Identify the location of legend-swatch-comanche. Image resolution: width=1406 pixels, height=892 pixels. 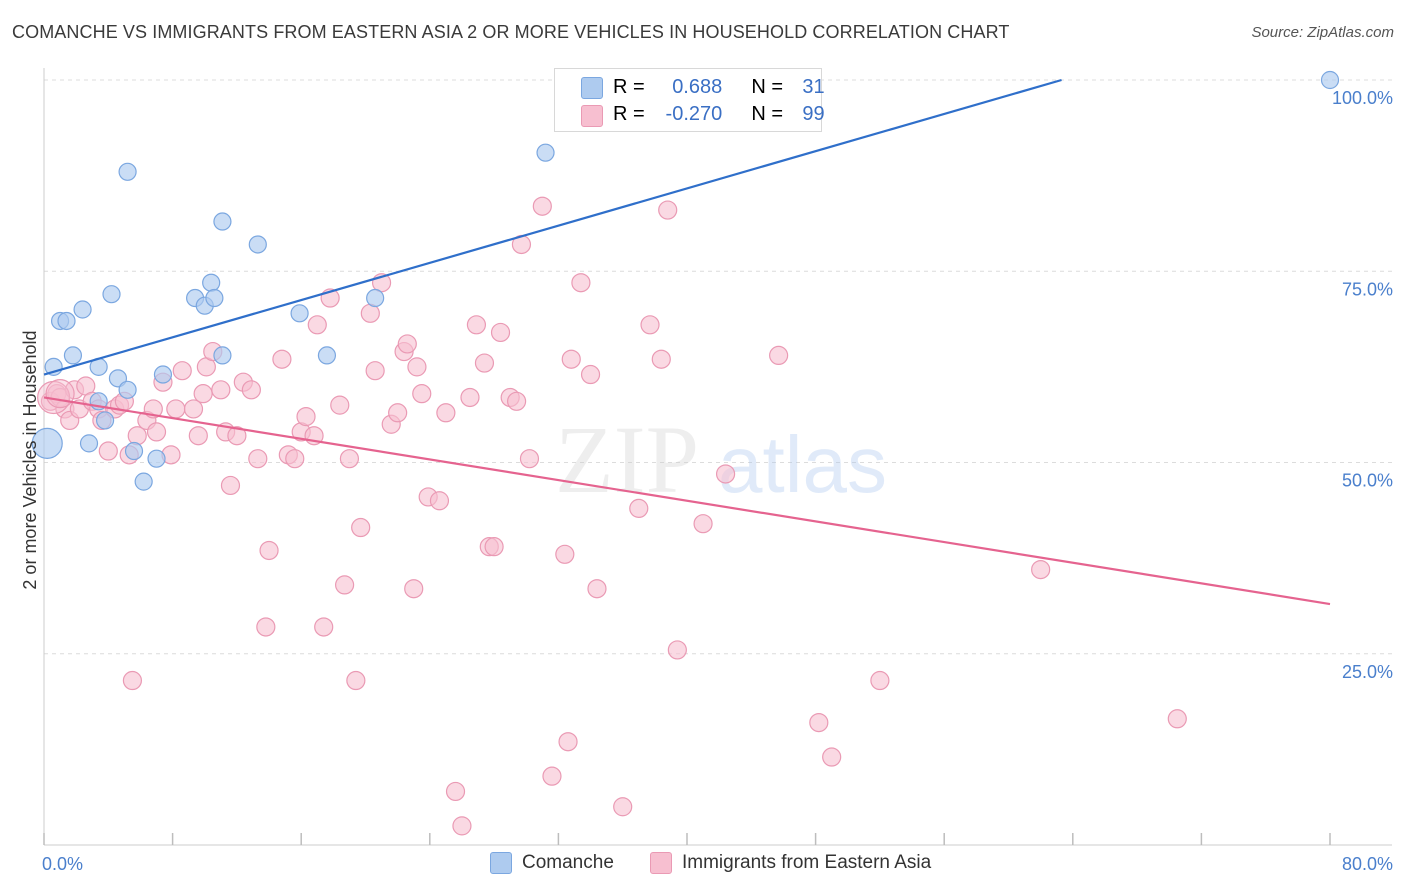
(501, 863).